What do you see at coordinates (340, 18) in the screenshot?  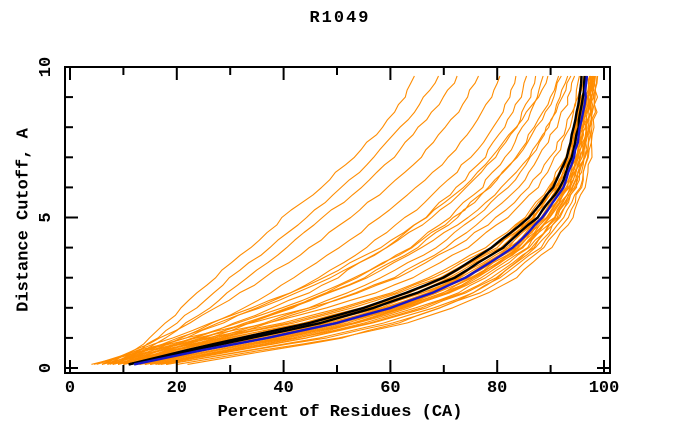 I see `chart-title: R1049` at bounding box center [340, 18].